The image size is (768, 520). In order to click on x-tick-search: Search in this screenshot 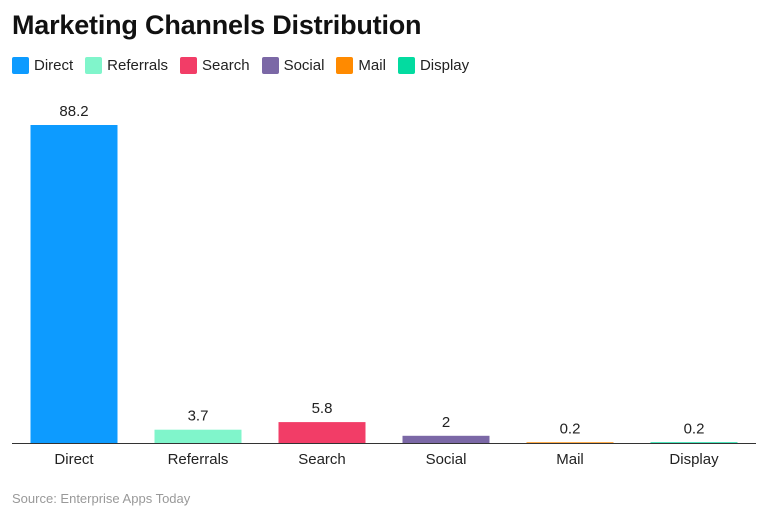, I will do `click(322, 459)`.